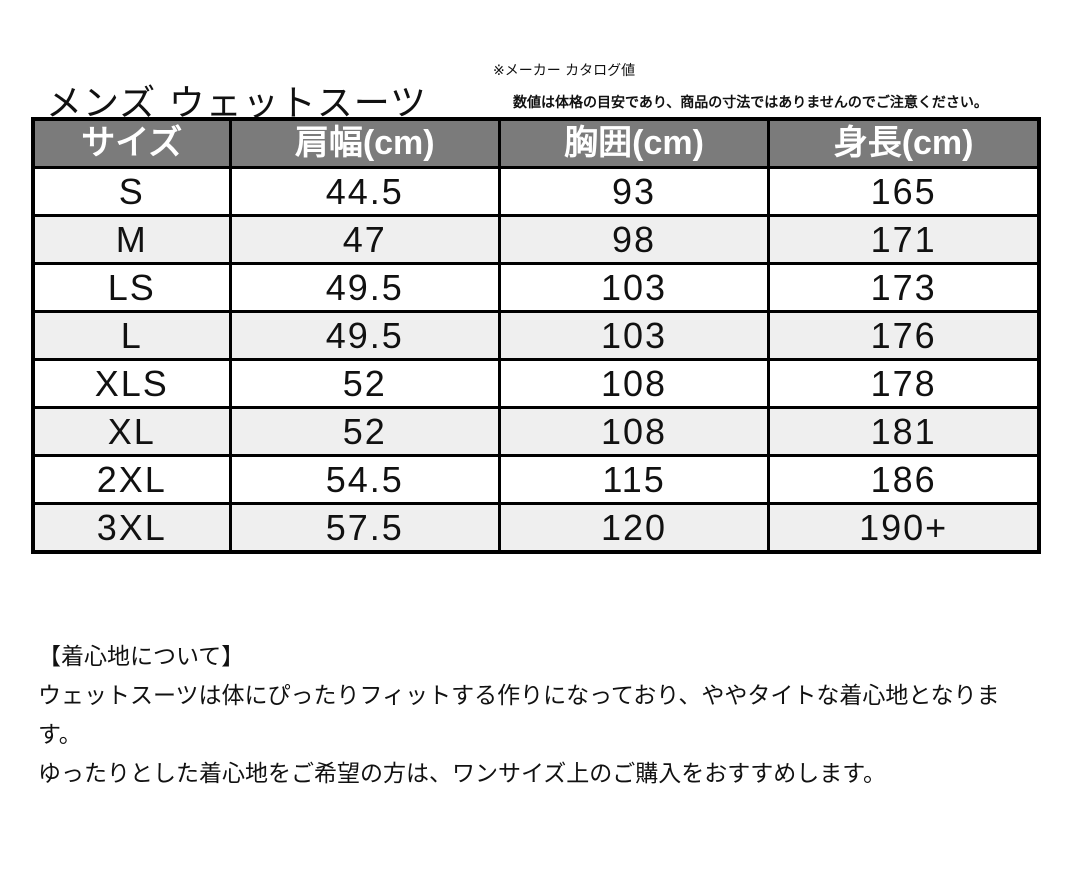 This screenshot has height=884, width=1080. Describe the element at coordinates (131, 431) in the screenshot. I see `table-cell: XL` at that location.